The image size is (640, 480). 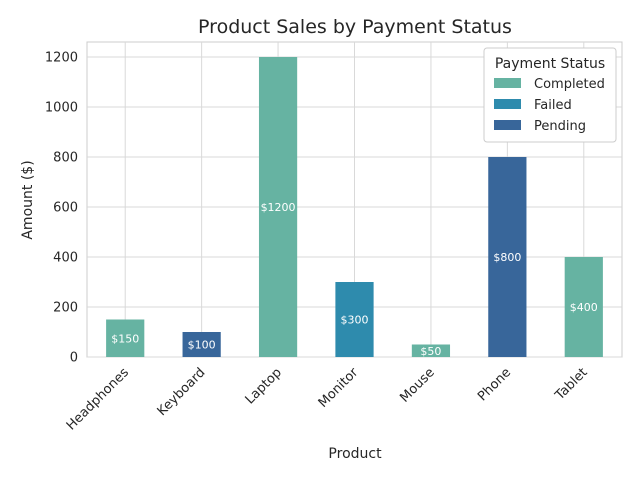 What do you see at coordinates (61, 58) in the screenshot?
I see `y-tick-label: 1200` at bounding box center [61, 58].